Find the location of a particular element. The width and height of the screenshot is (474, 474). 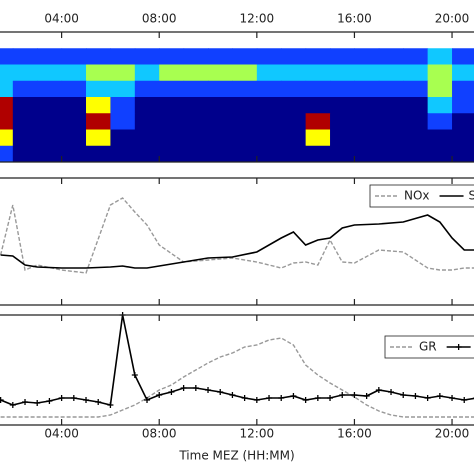

x-axis-label: Time MEZ (HH:MM) is located at coordinates (236, 456).